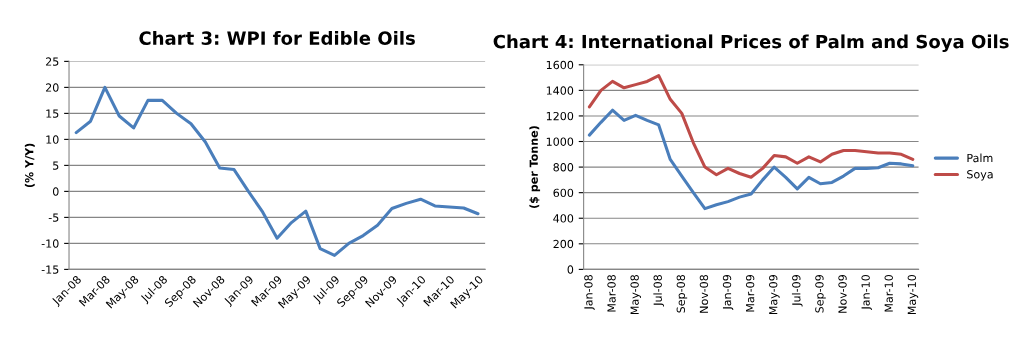 Image resolution: width=1015 pixels, height=341 pixels. Describe the element at coordinates (563, 244) in the screenshot. I see `y-tick-label: 200` at that location.